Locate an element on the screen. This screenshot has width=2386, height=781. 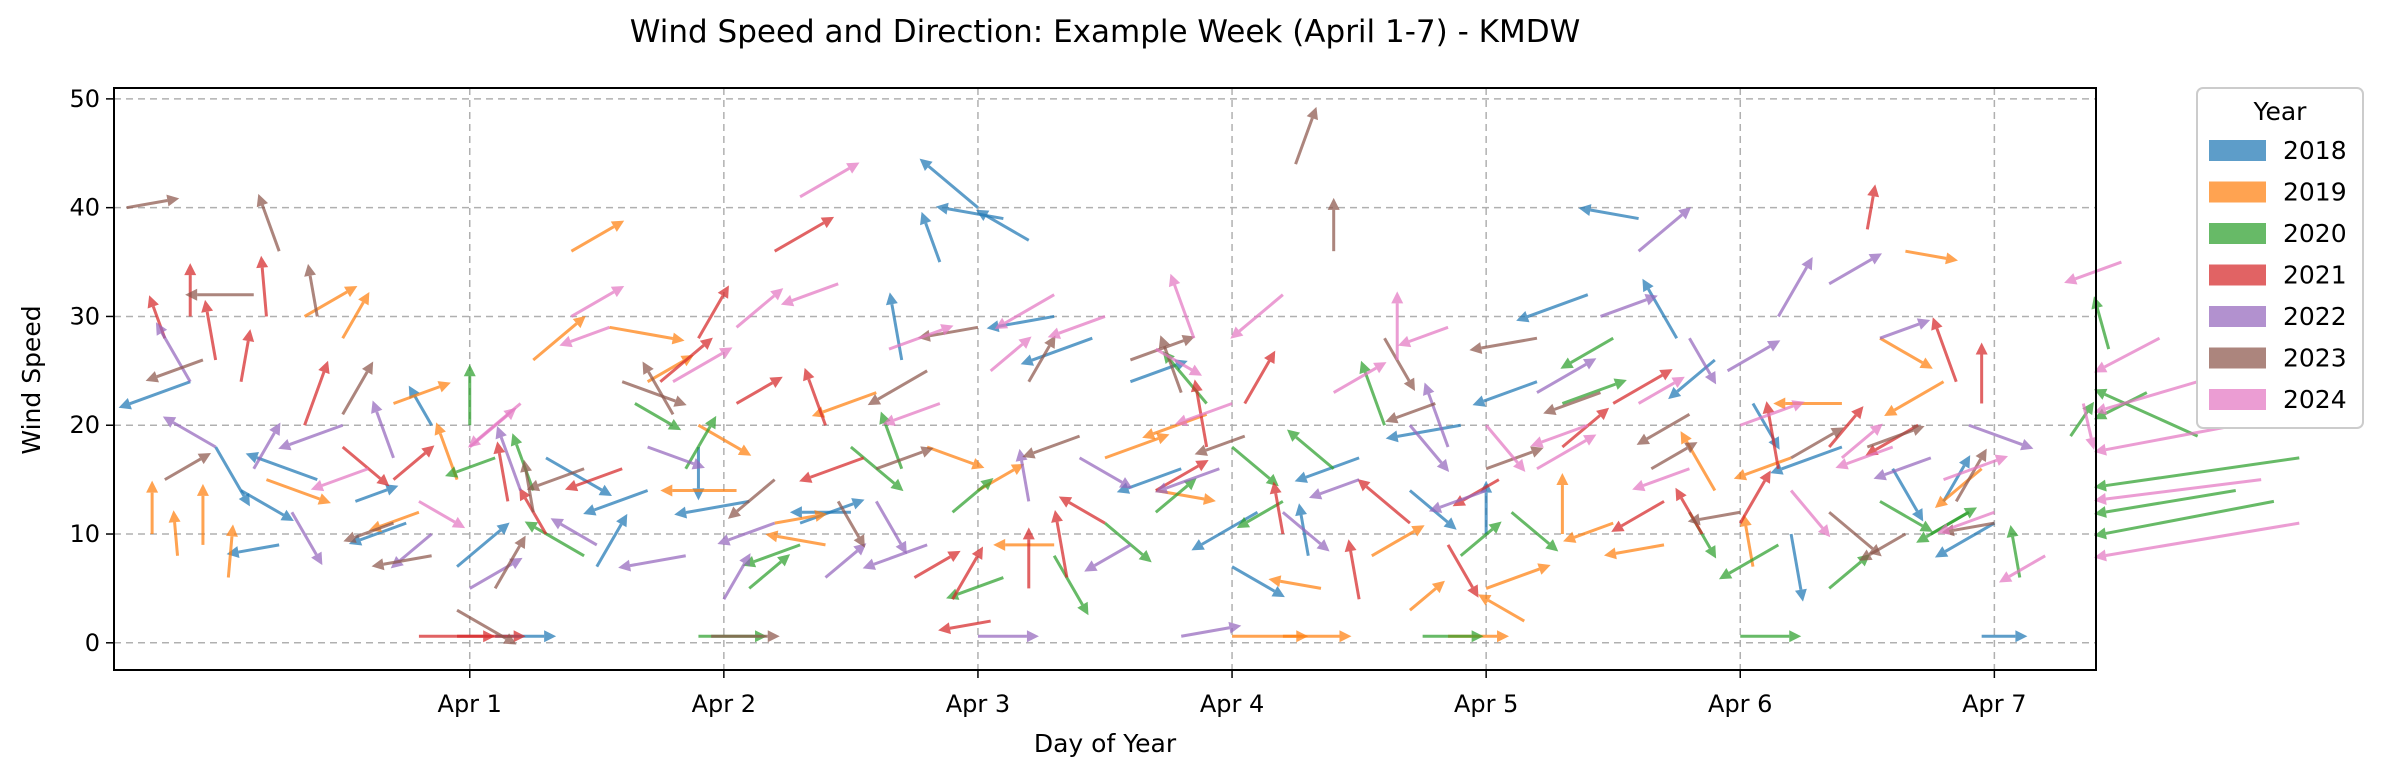
legend-title: Year is located at coordinates (2280, 111).